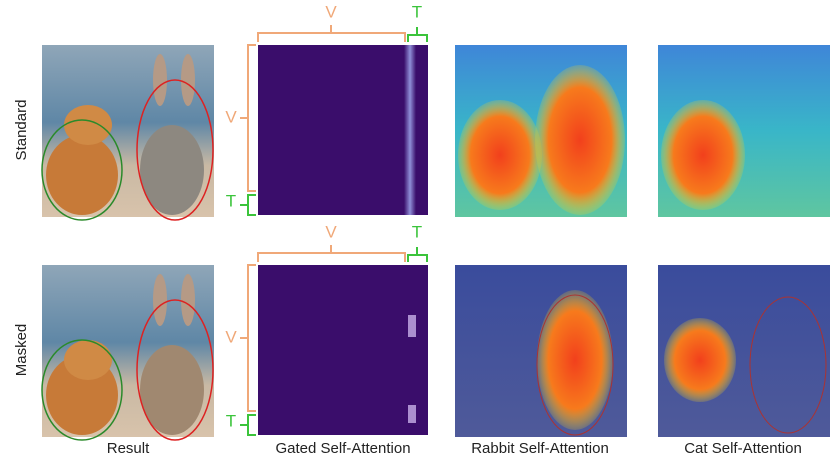  I want to click on column-label: Cat Self-Attention, so click(743, 448).